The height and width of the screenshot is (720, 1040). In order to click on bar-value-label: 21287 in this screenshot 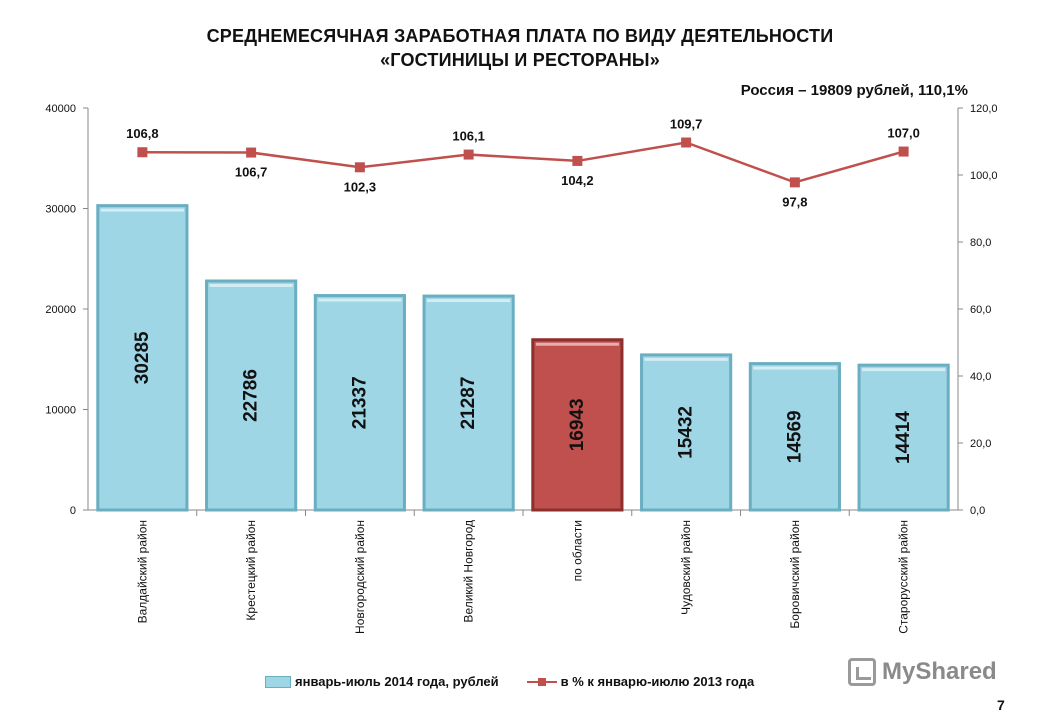, I will do `click(468, 403)`.